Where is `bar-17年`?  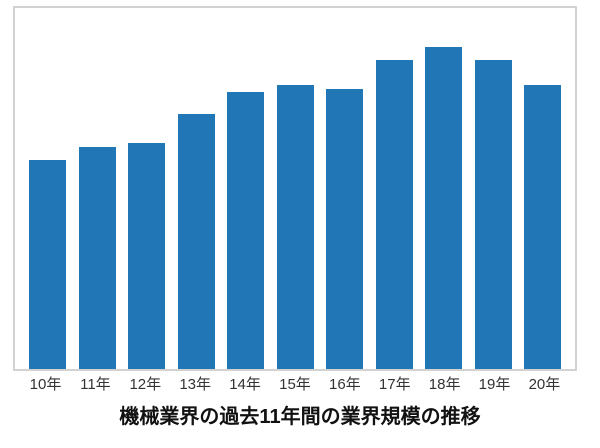
bar-17年 is located at coordinates (394, 214).